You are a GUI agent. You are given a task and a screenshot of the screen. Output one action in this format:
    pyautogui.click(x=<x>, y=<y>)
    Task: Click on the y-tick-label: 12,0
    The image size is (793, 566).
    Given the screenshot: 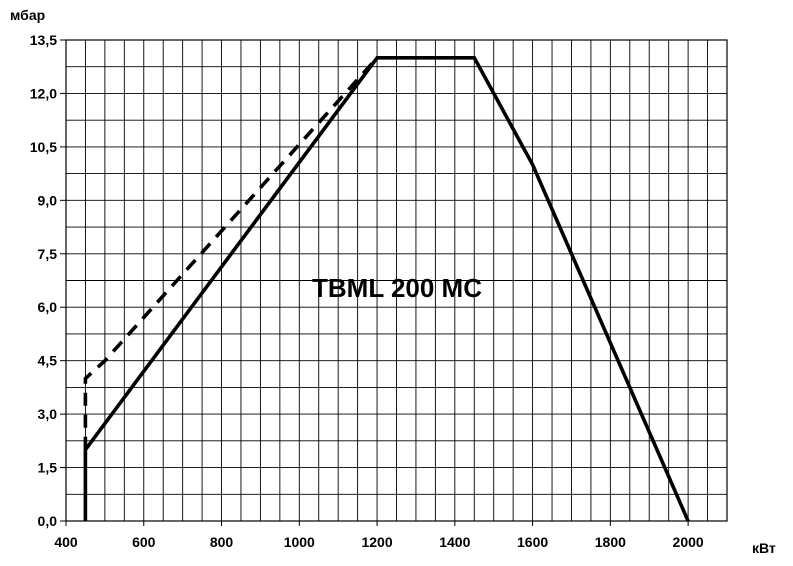 What is the action you would take?
    pyautogui.click(x=43, y=93)
    